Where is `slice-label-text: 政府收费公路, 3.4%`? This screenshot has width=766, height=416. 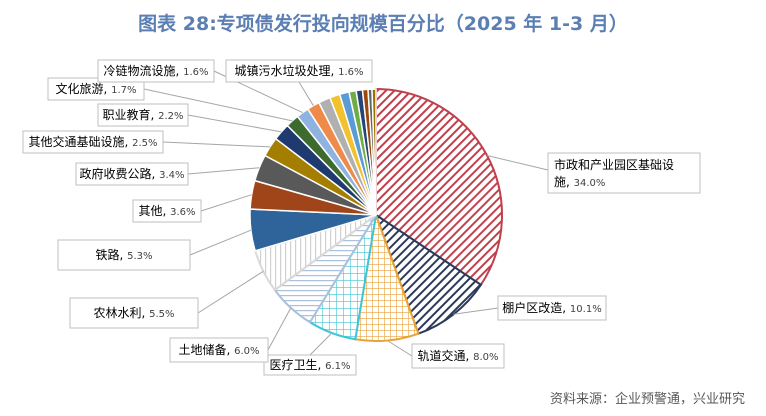
slice-label-text: 政府收费公路, 3.4% is located at coordinates (131, 173).